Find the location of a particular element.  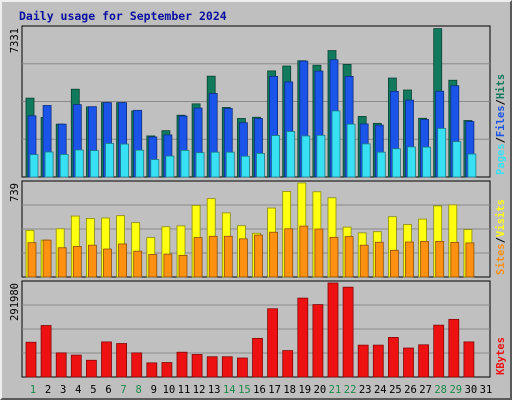

max-label-visitors: 739 is located at coordinates (15, 192).